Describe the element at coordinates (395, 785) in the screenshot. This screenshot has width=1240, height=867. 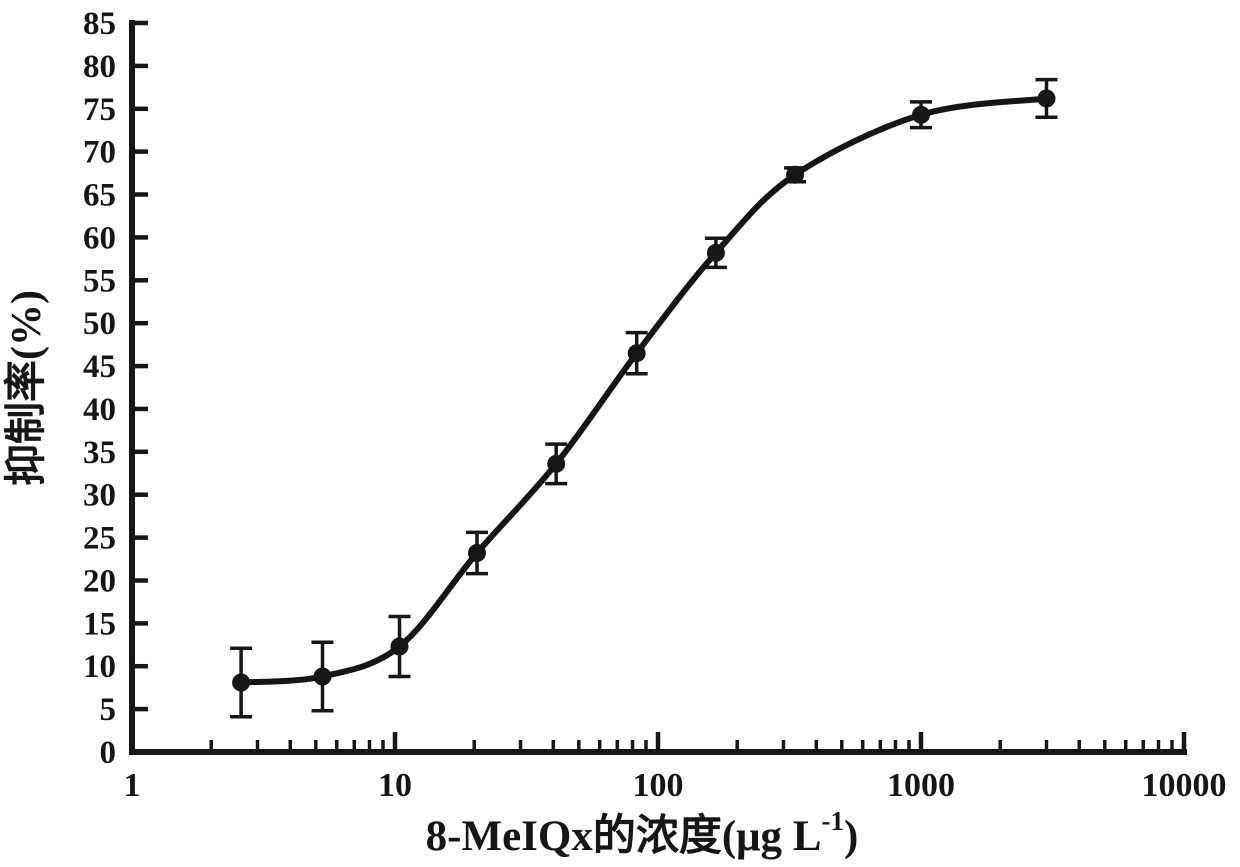
I see `x-tick-label: 10` at that location.